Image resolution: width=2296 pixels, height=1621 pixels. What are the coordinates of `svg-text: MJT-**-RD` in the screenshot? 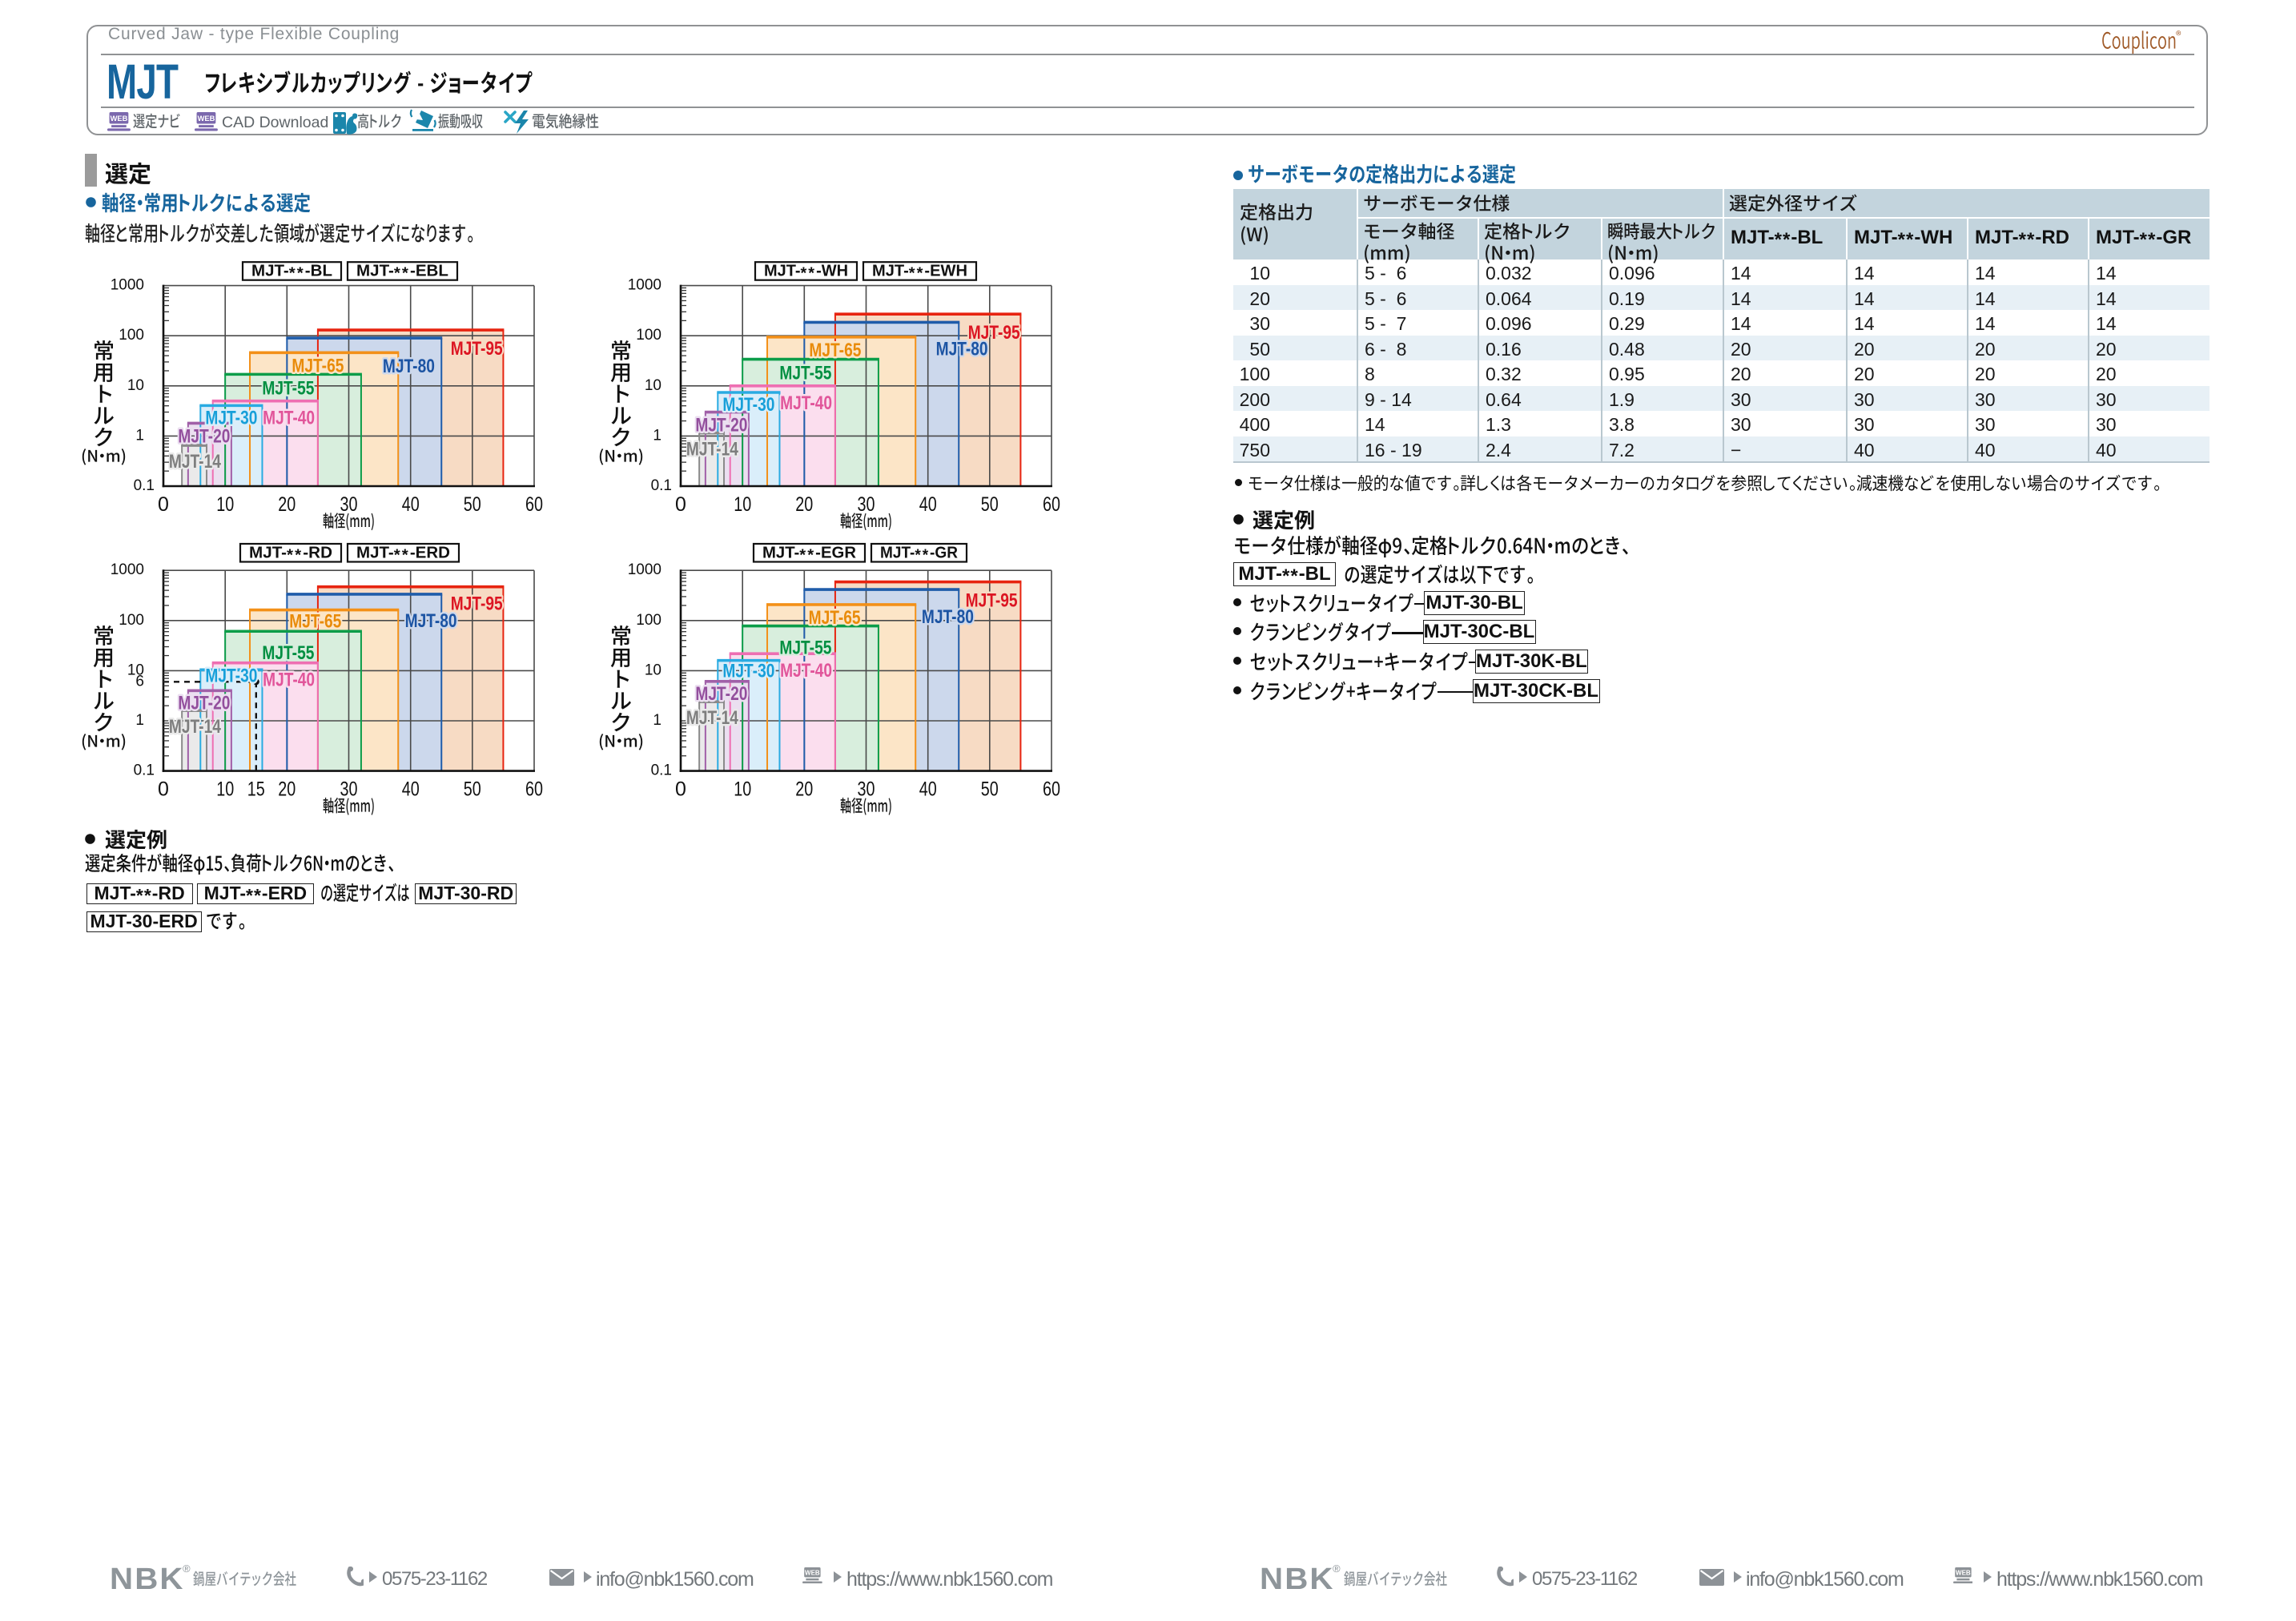 It's located at (290, 555).